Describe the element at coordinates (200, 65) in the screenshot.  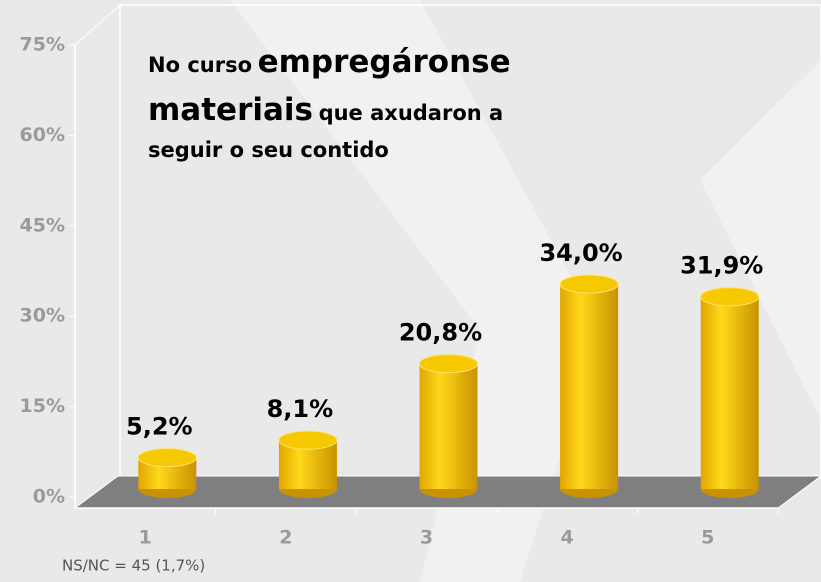
I see `title-part: No curso` at that location.